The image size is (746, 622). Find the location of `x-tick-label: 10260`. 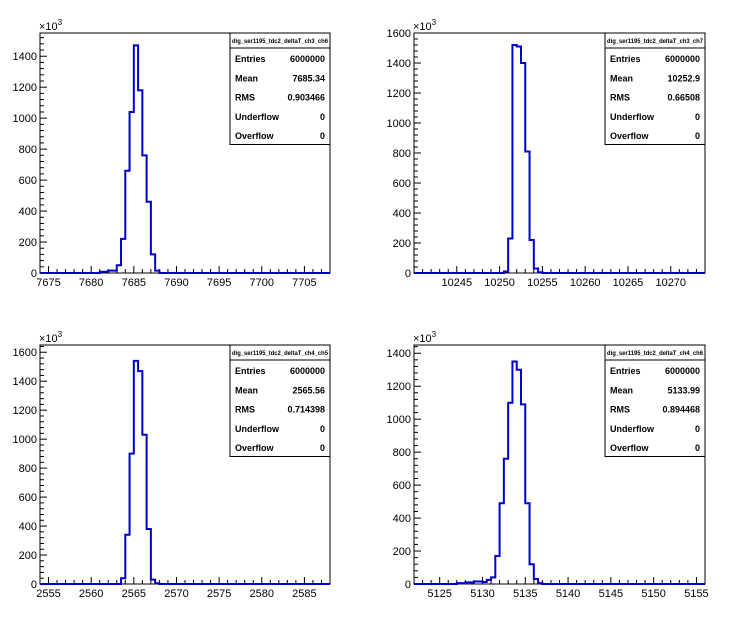

x-tick-label: 10260 is located at coordinates (585, 283).